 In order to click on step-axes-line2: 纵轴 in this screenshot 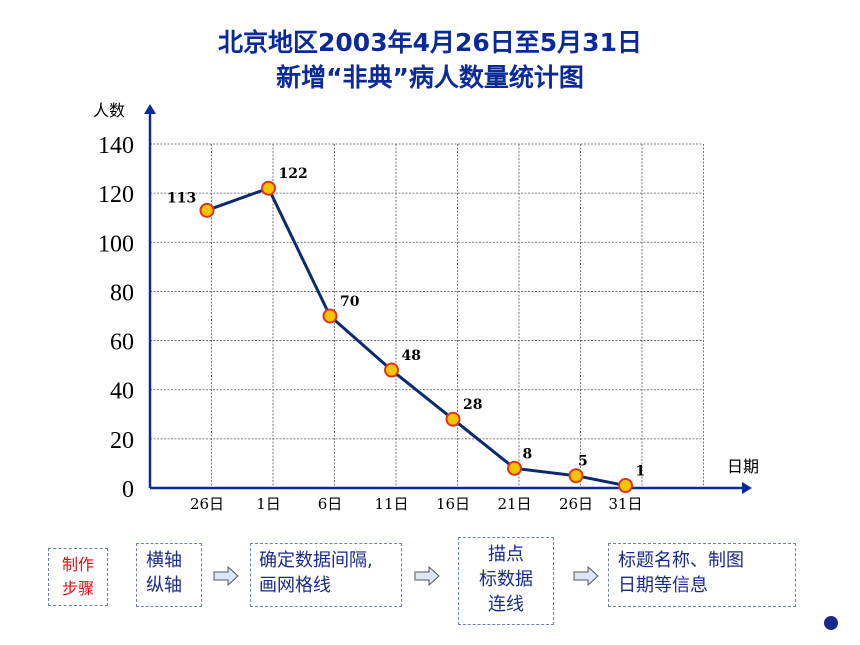, I will do `click(164, 585)`.